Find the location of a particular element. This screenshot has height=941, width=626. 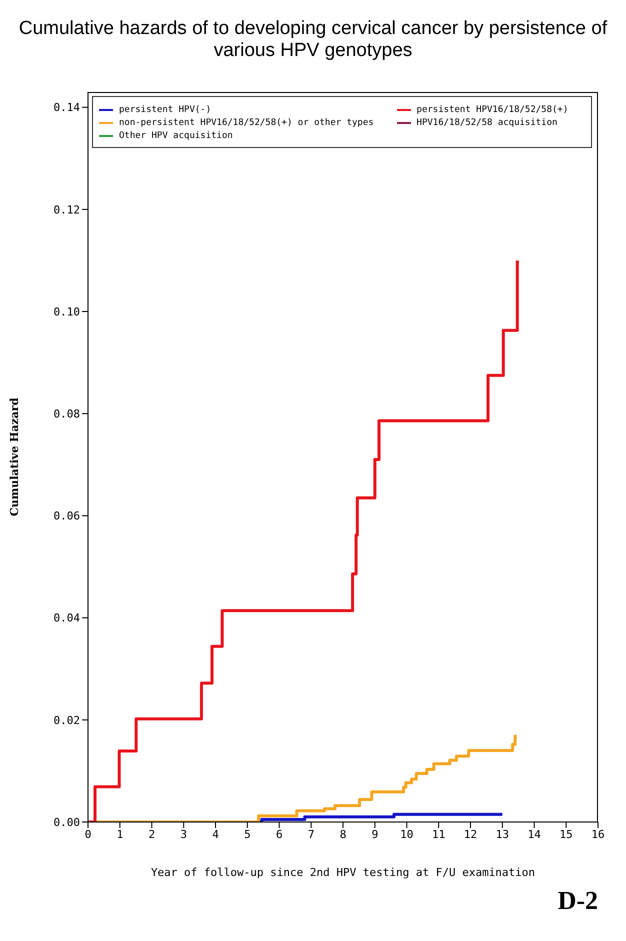

legend-label: HPV16/18/52/58 acquisition is located at coordinates (487, 123).